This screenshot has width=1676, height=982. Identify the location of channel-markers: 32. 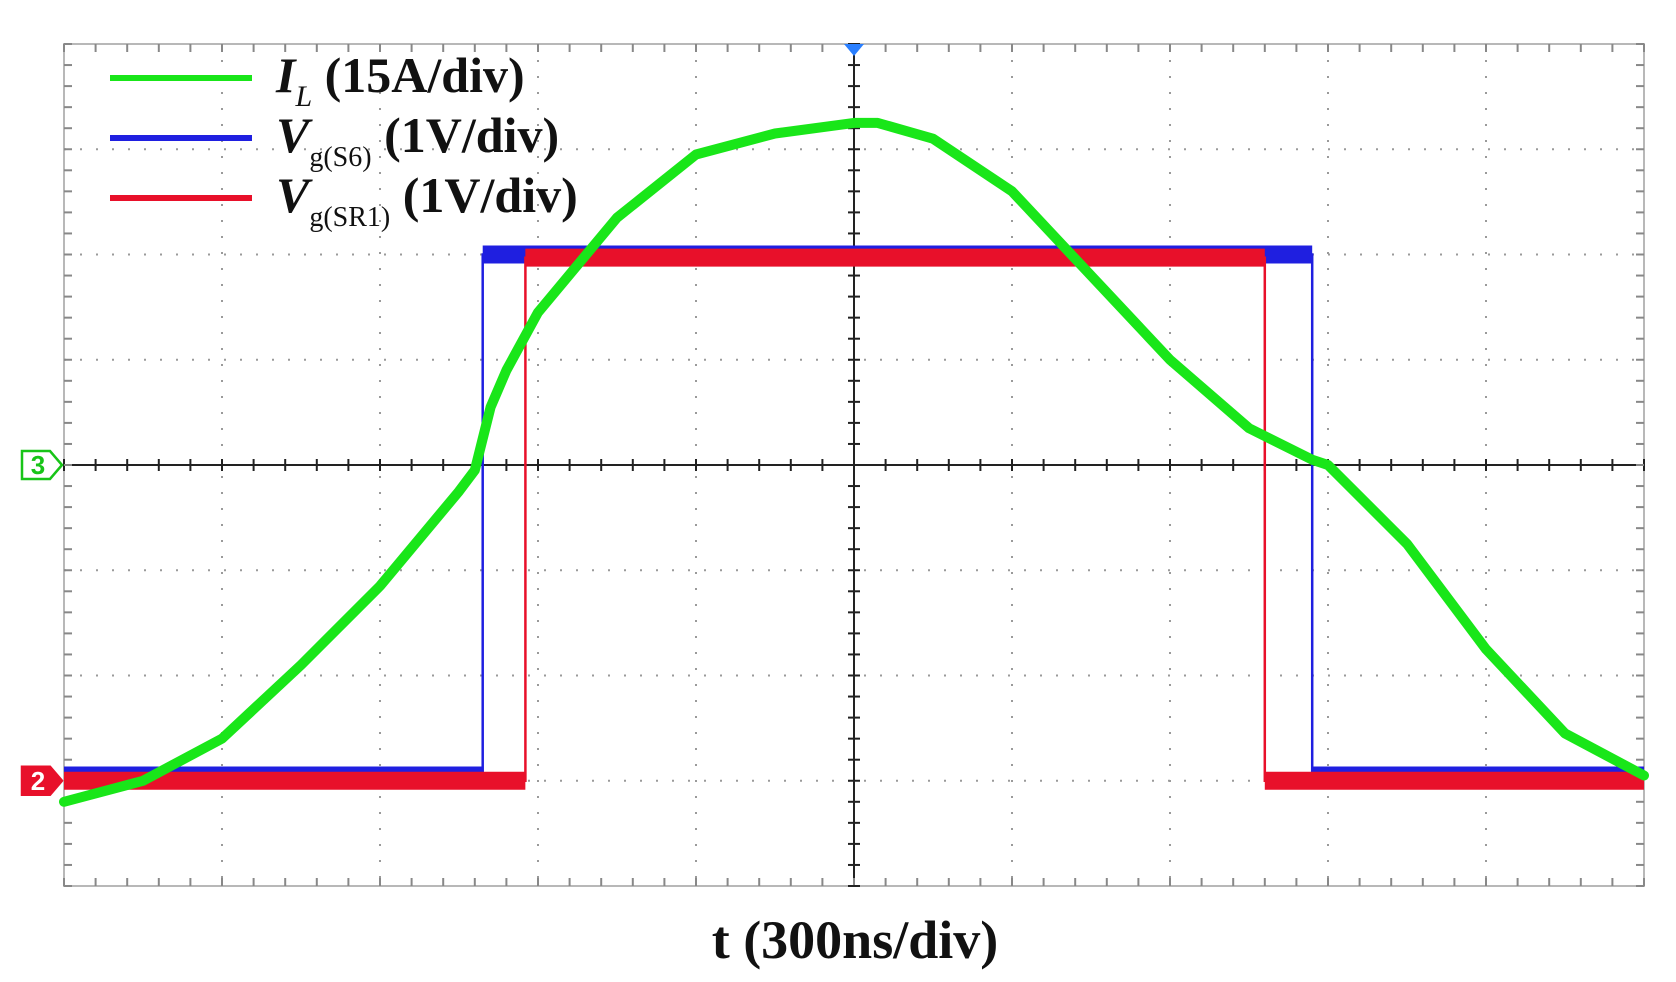
(42, 622).